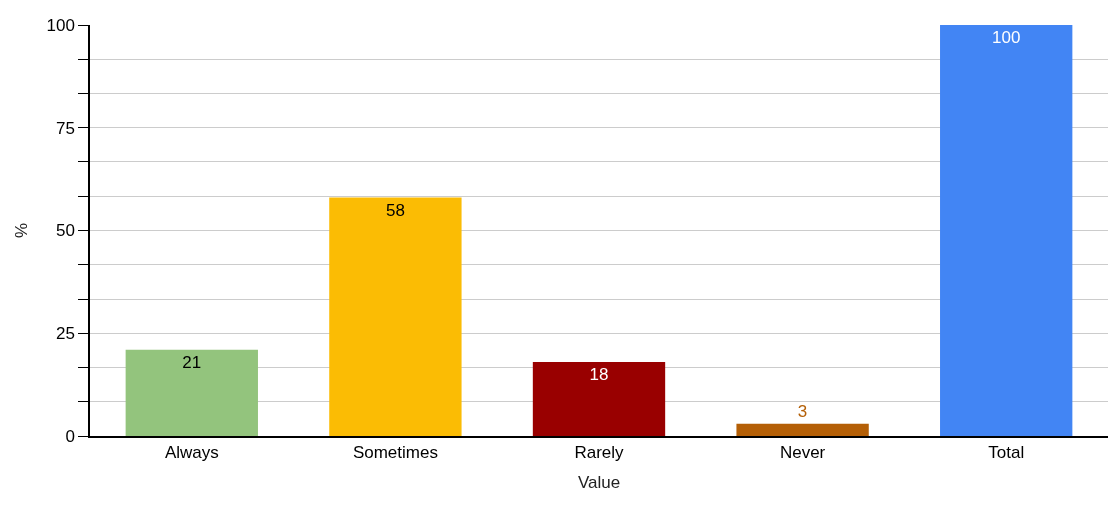 The width and height of the screenshot is (1113, 506). I want to click on y-axis-title: %, so click(21, 230).